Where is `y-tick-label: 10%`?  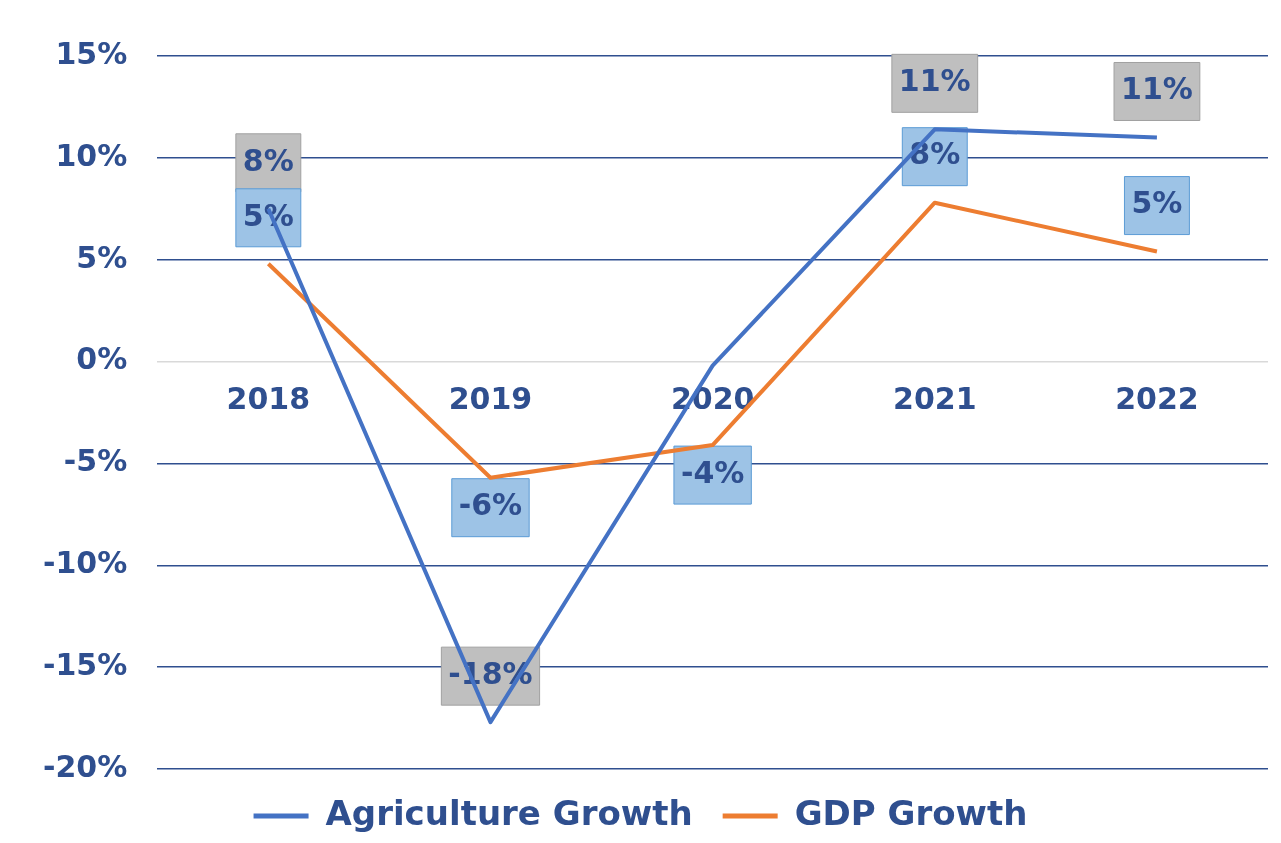 y-tick-label: 10% is located at coordinates (91, 155).